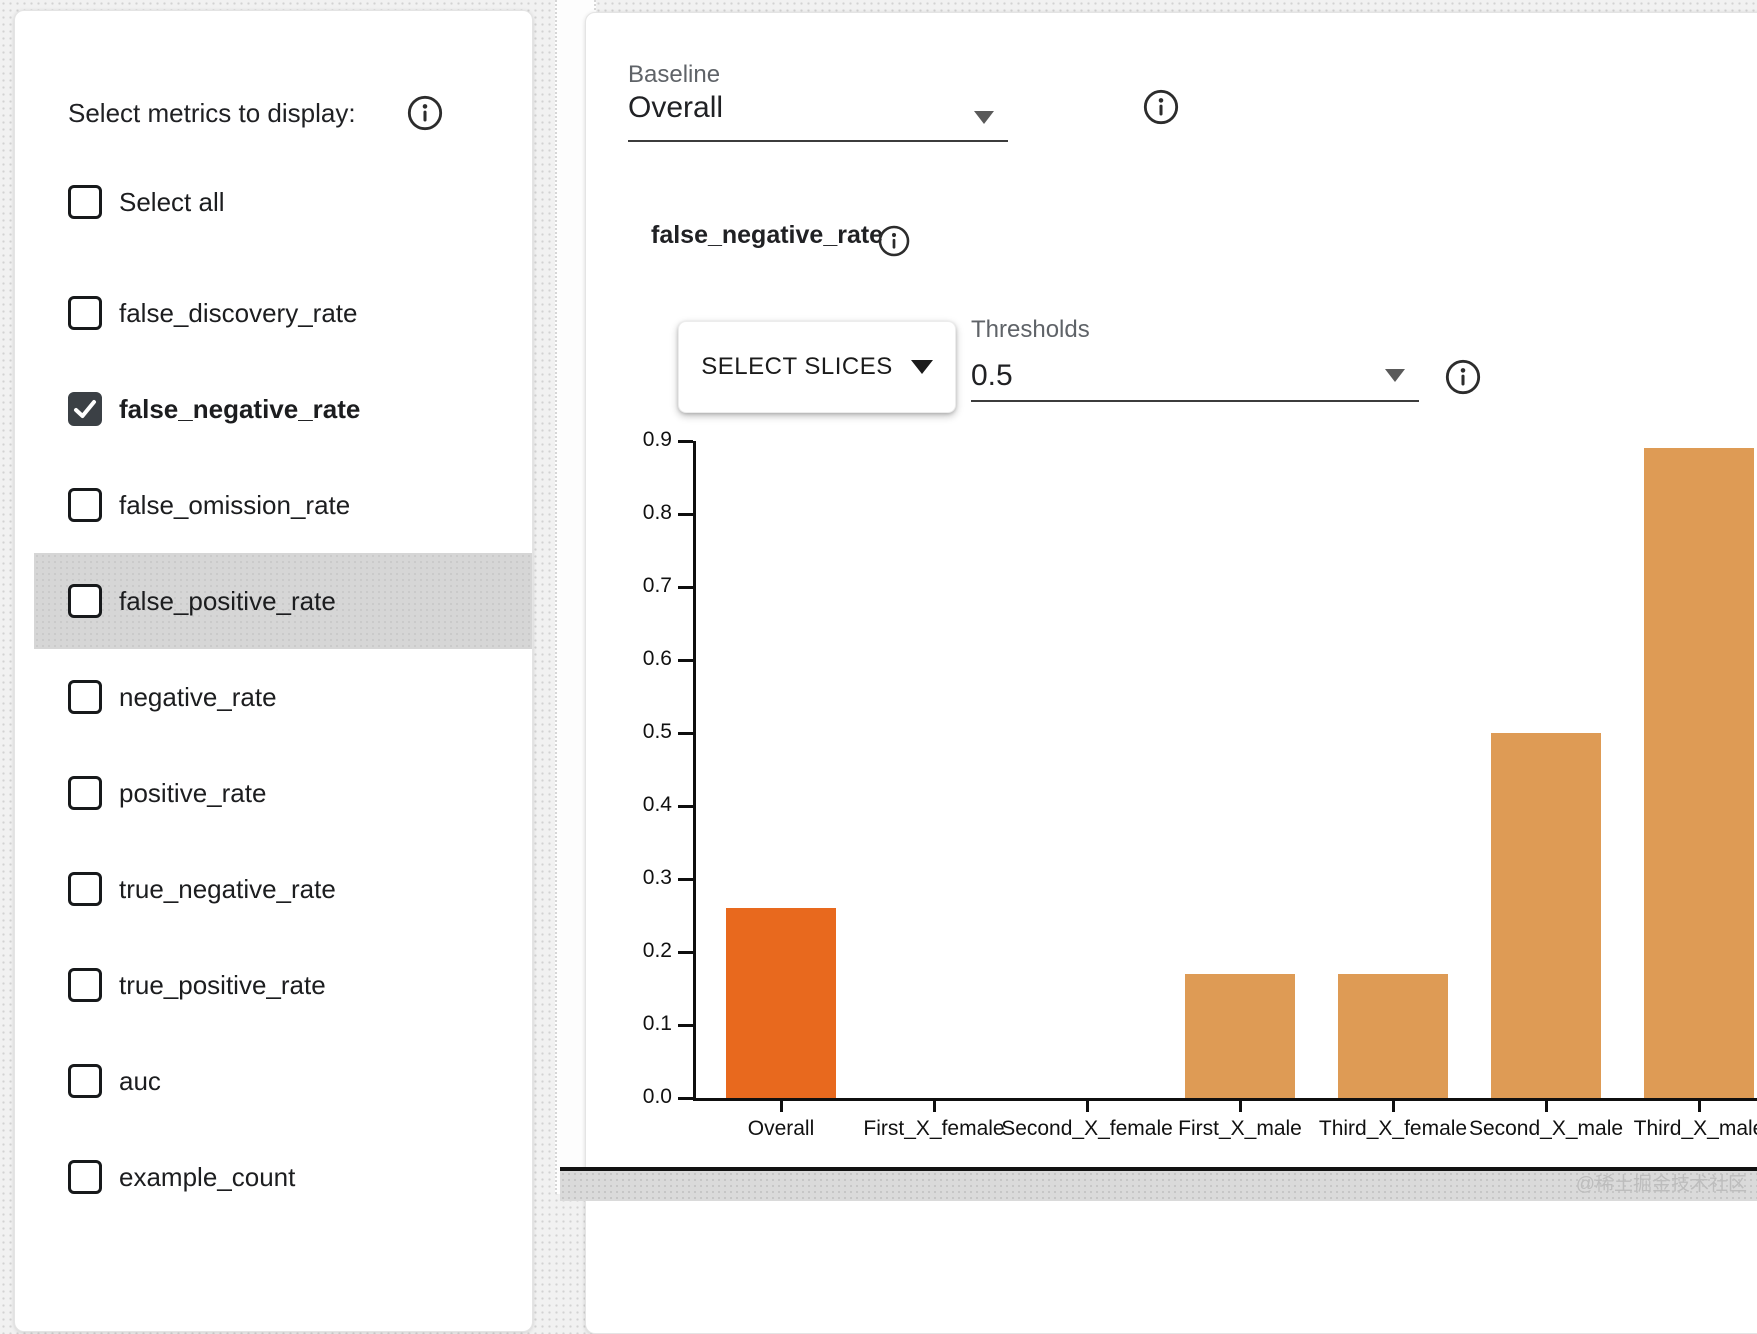 Image resolution: width=1757 pixels, height=1334 pixels. What do you see at coordinates (657, 658) in the screenshot?
I see `y-tick-label: 0.6` at bounding box center [657, 658].